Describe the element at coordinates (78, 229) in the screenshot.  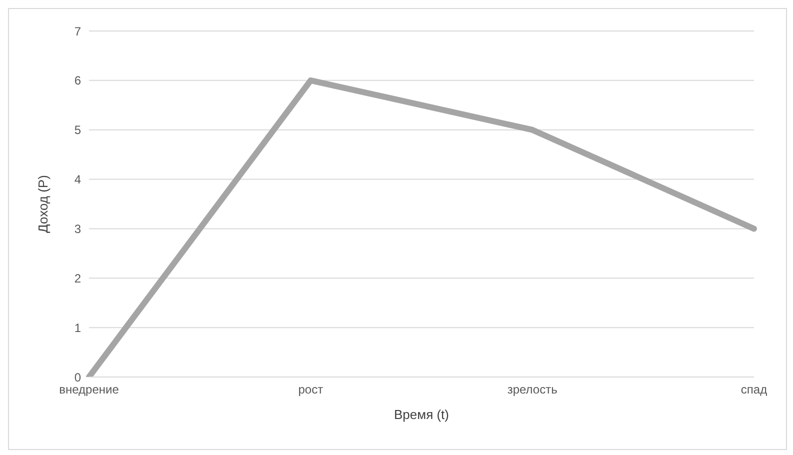
I see `y-tick-label: 3` at that location.